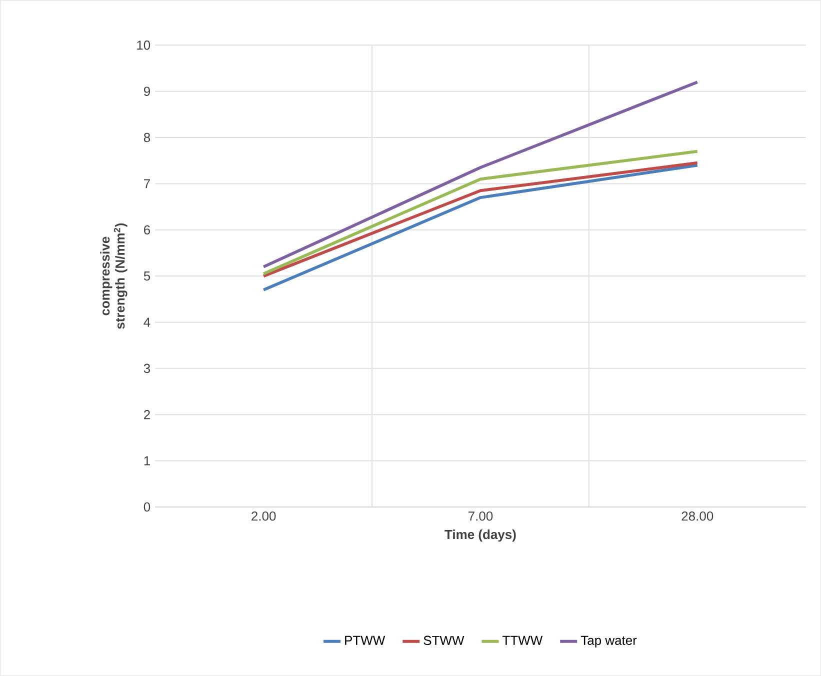 The height and width of the screenshot is (676, 821). What do you see at coordinates (147, 461) in the screenshot?
I see `y-tick-label: 1` at bounding box center [147, 461].